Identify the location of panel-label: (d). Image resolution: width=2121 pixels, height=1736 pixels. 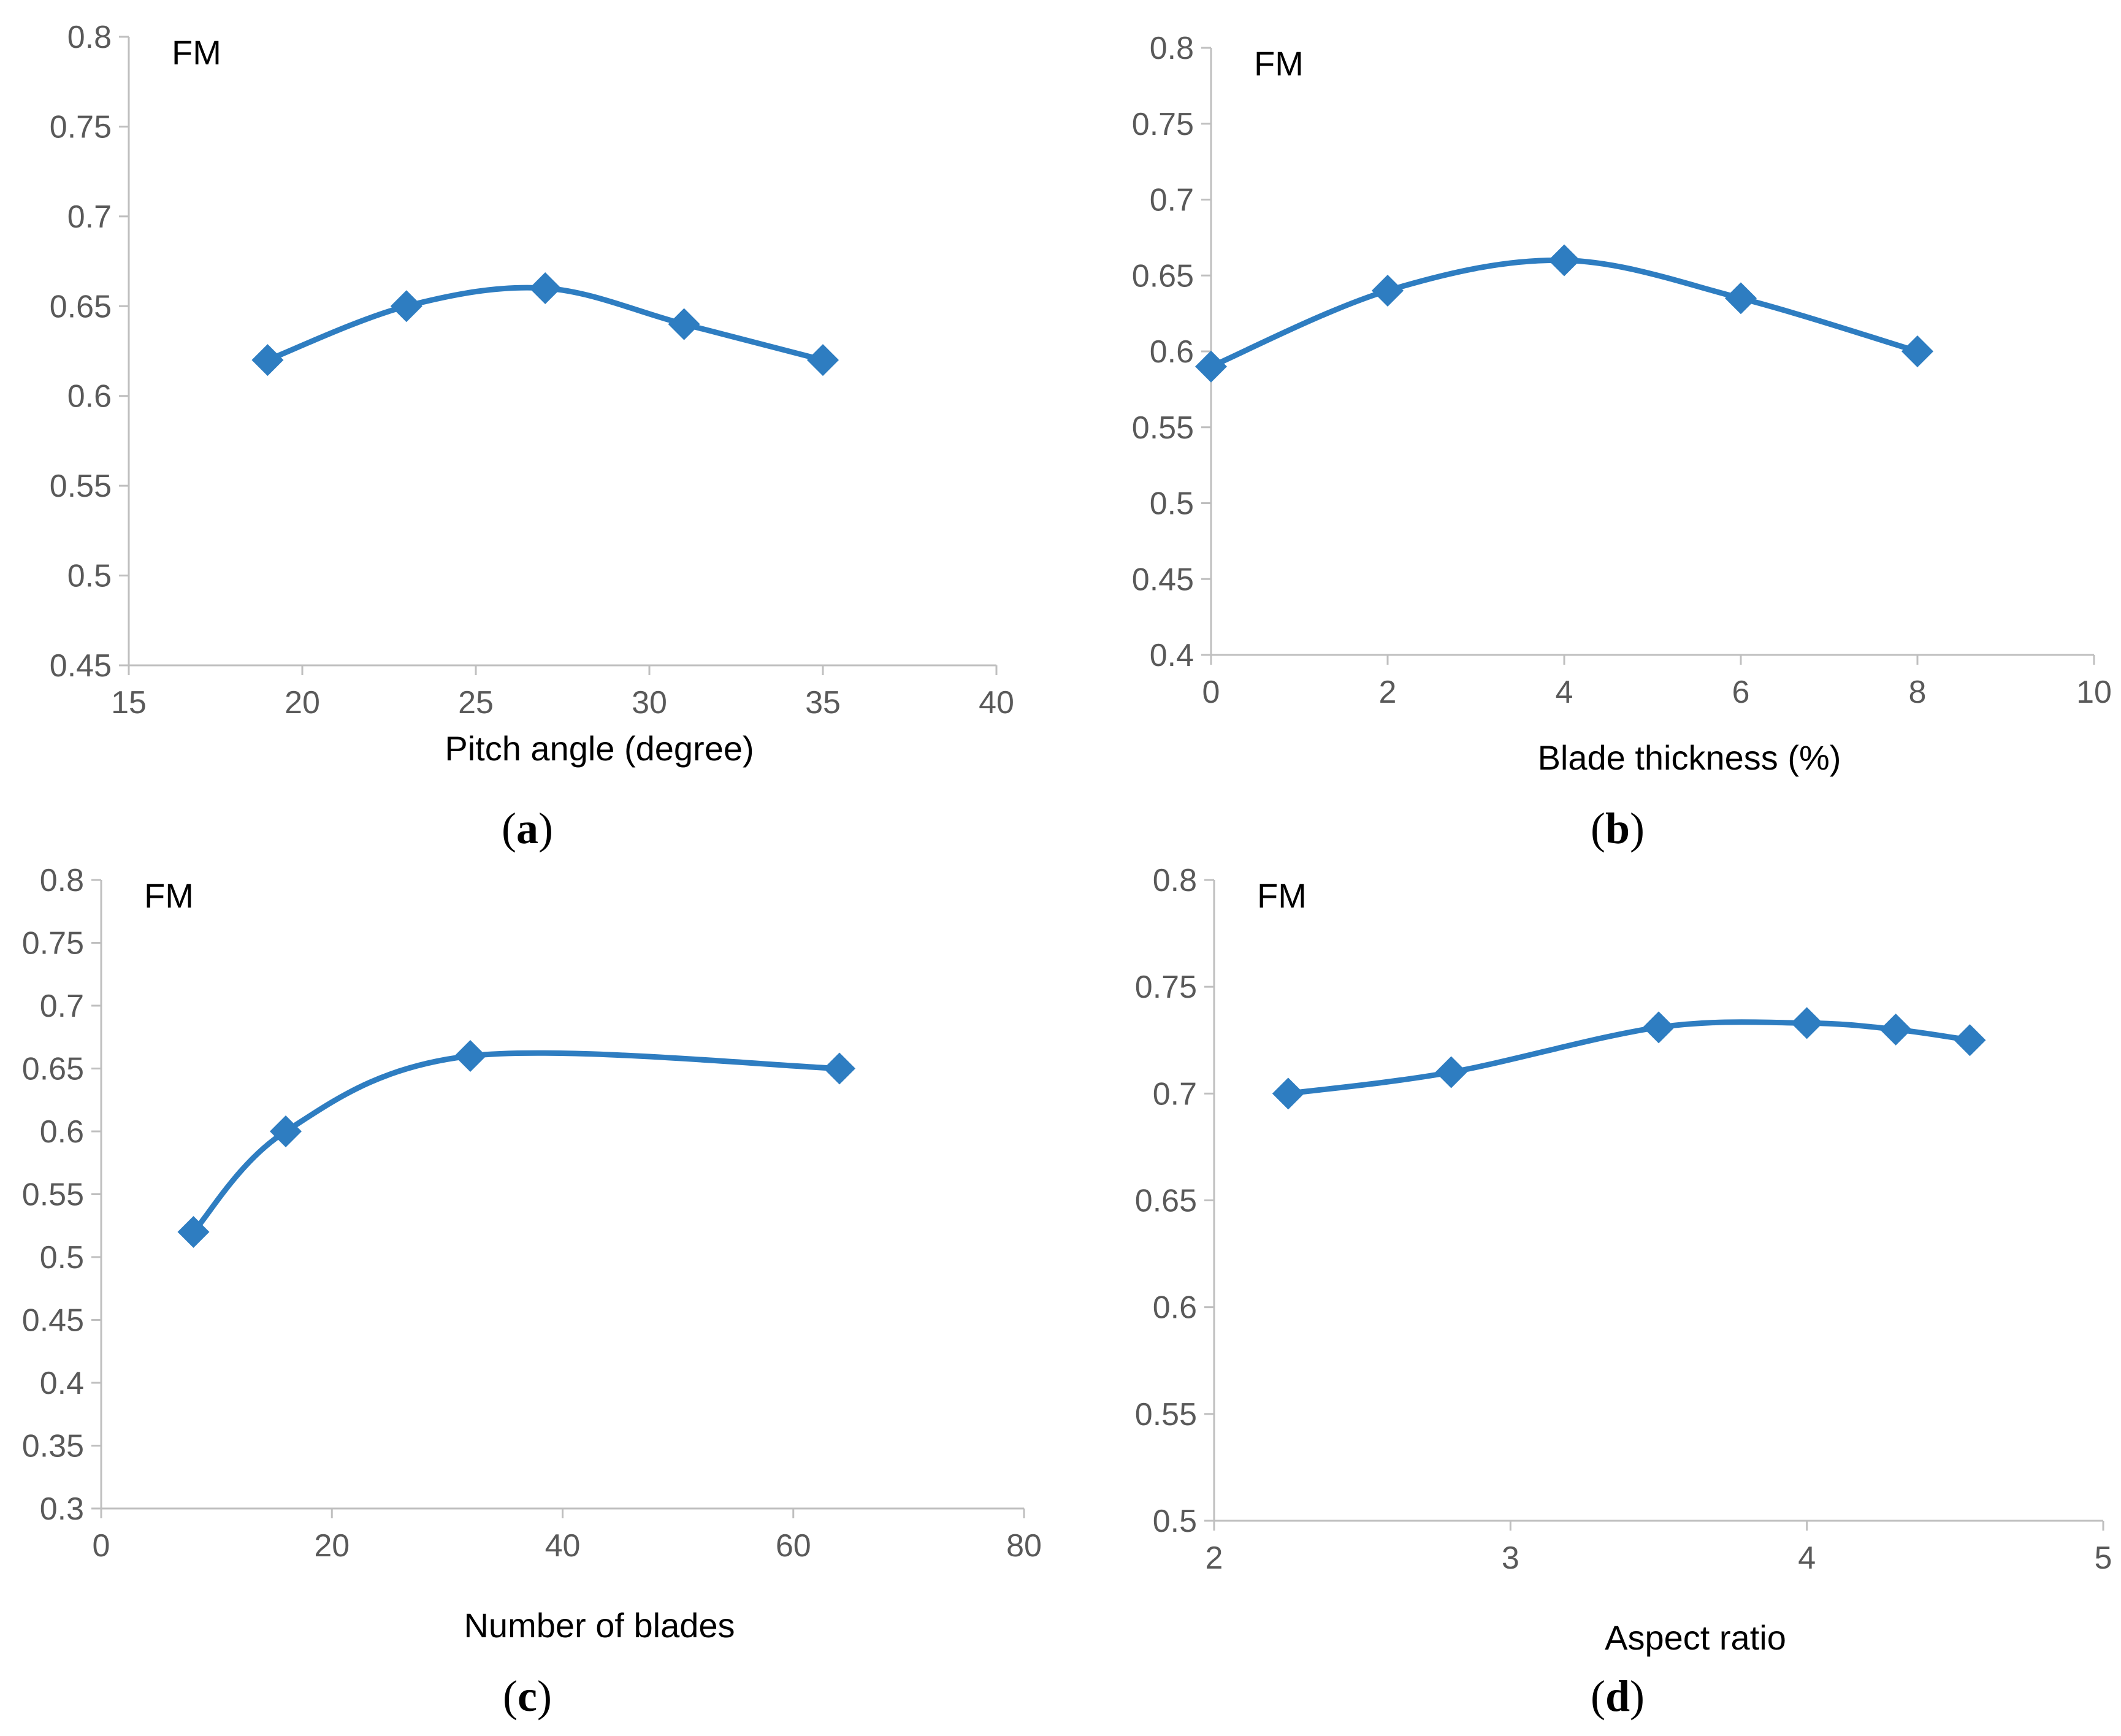
(1618, 1696).